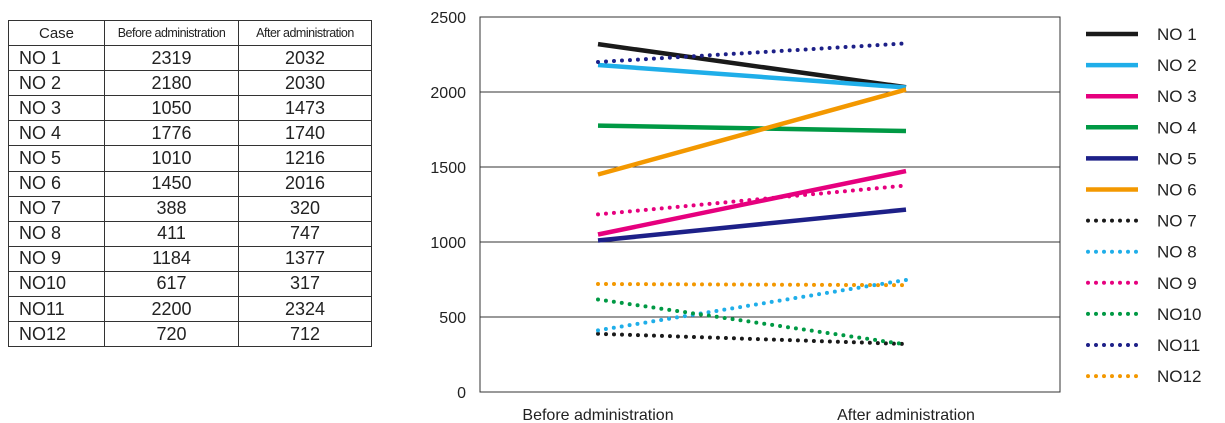 The image size is (1225, 423). What do you see at coordinates (56, 33) in the screenshot?
I see `header-case: Case` at bounding box center [56, 33].